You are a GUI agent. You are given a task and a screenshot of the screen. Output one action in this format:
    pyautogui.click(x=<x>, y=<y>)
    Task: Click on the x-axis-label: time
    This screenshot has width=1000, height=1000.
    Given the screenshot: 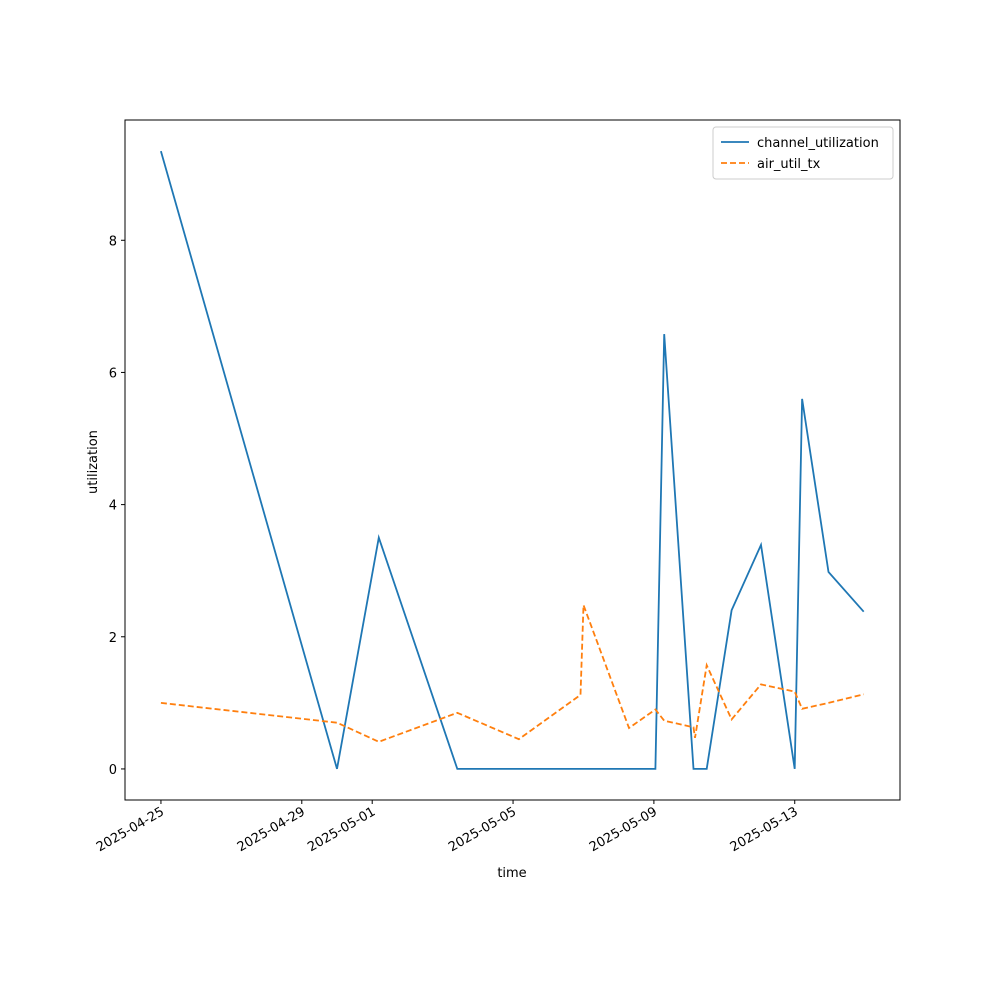 What is the action you would take?
    pyautogui.click(x=511, y=873)
    